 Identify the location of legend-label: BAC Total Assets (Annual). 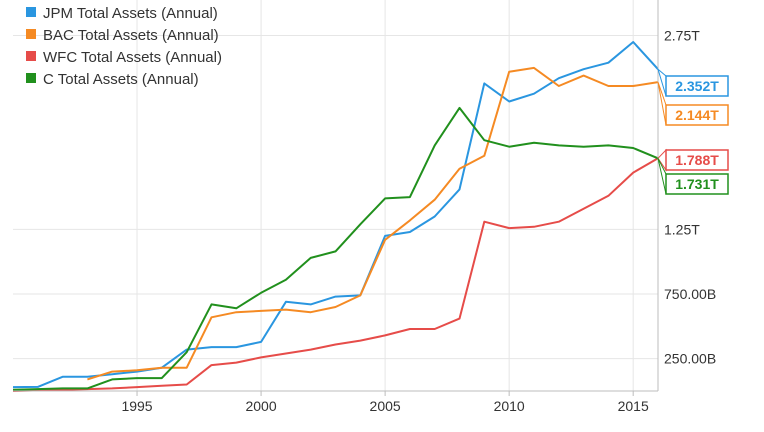
(131, 35).